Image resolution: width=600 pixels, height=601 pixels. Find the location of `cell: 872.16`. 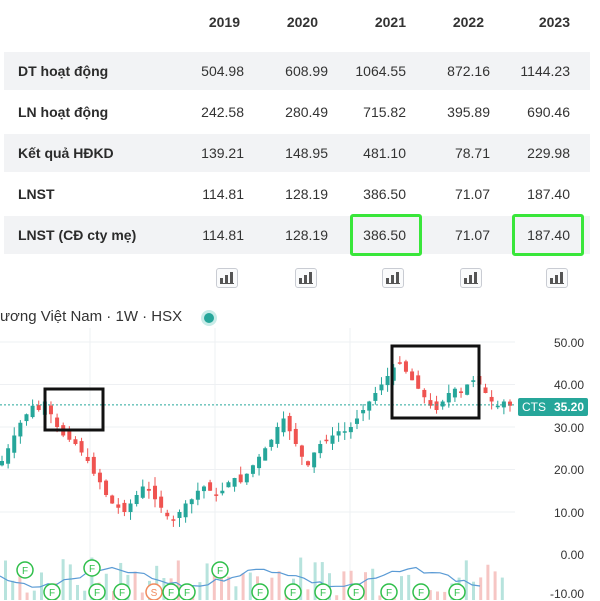

cell: 872.16 is located at coordinates (468, 71).